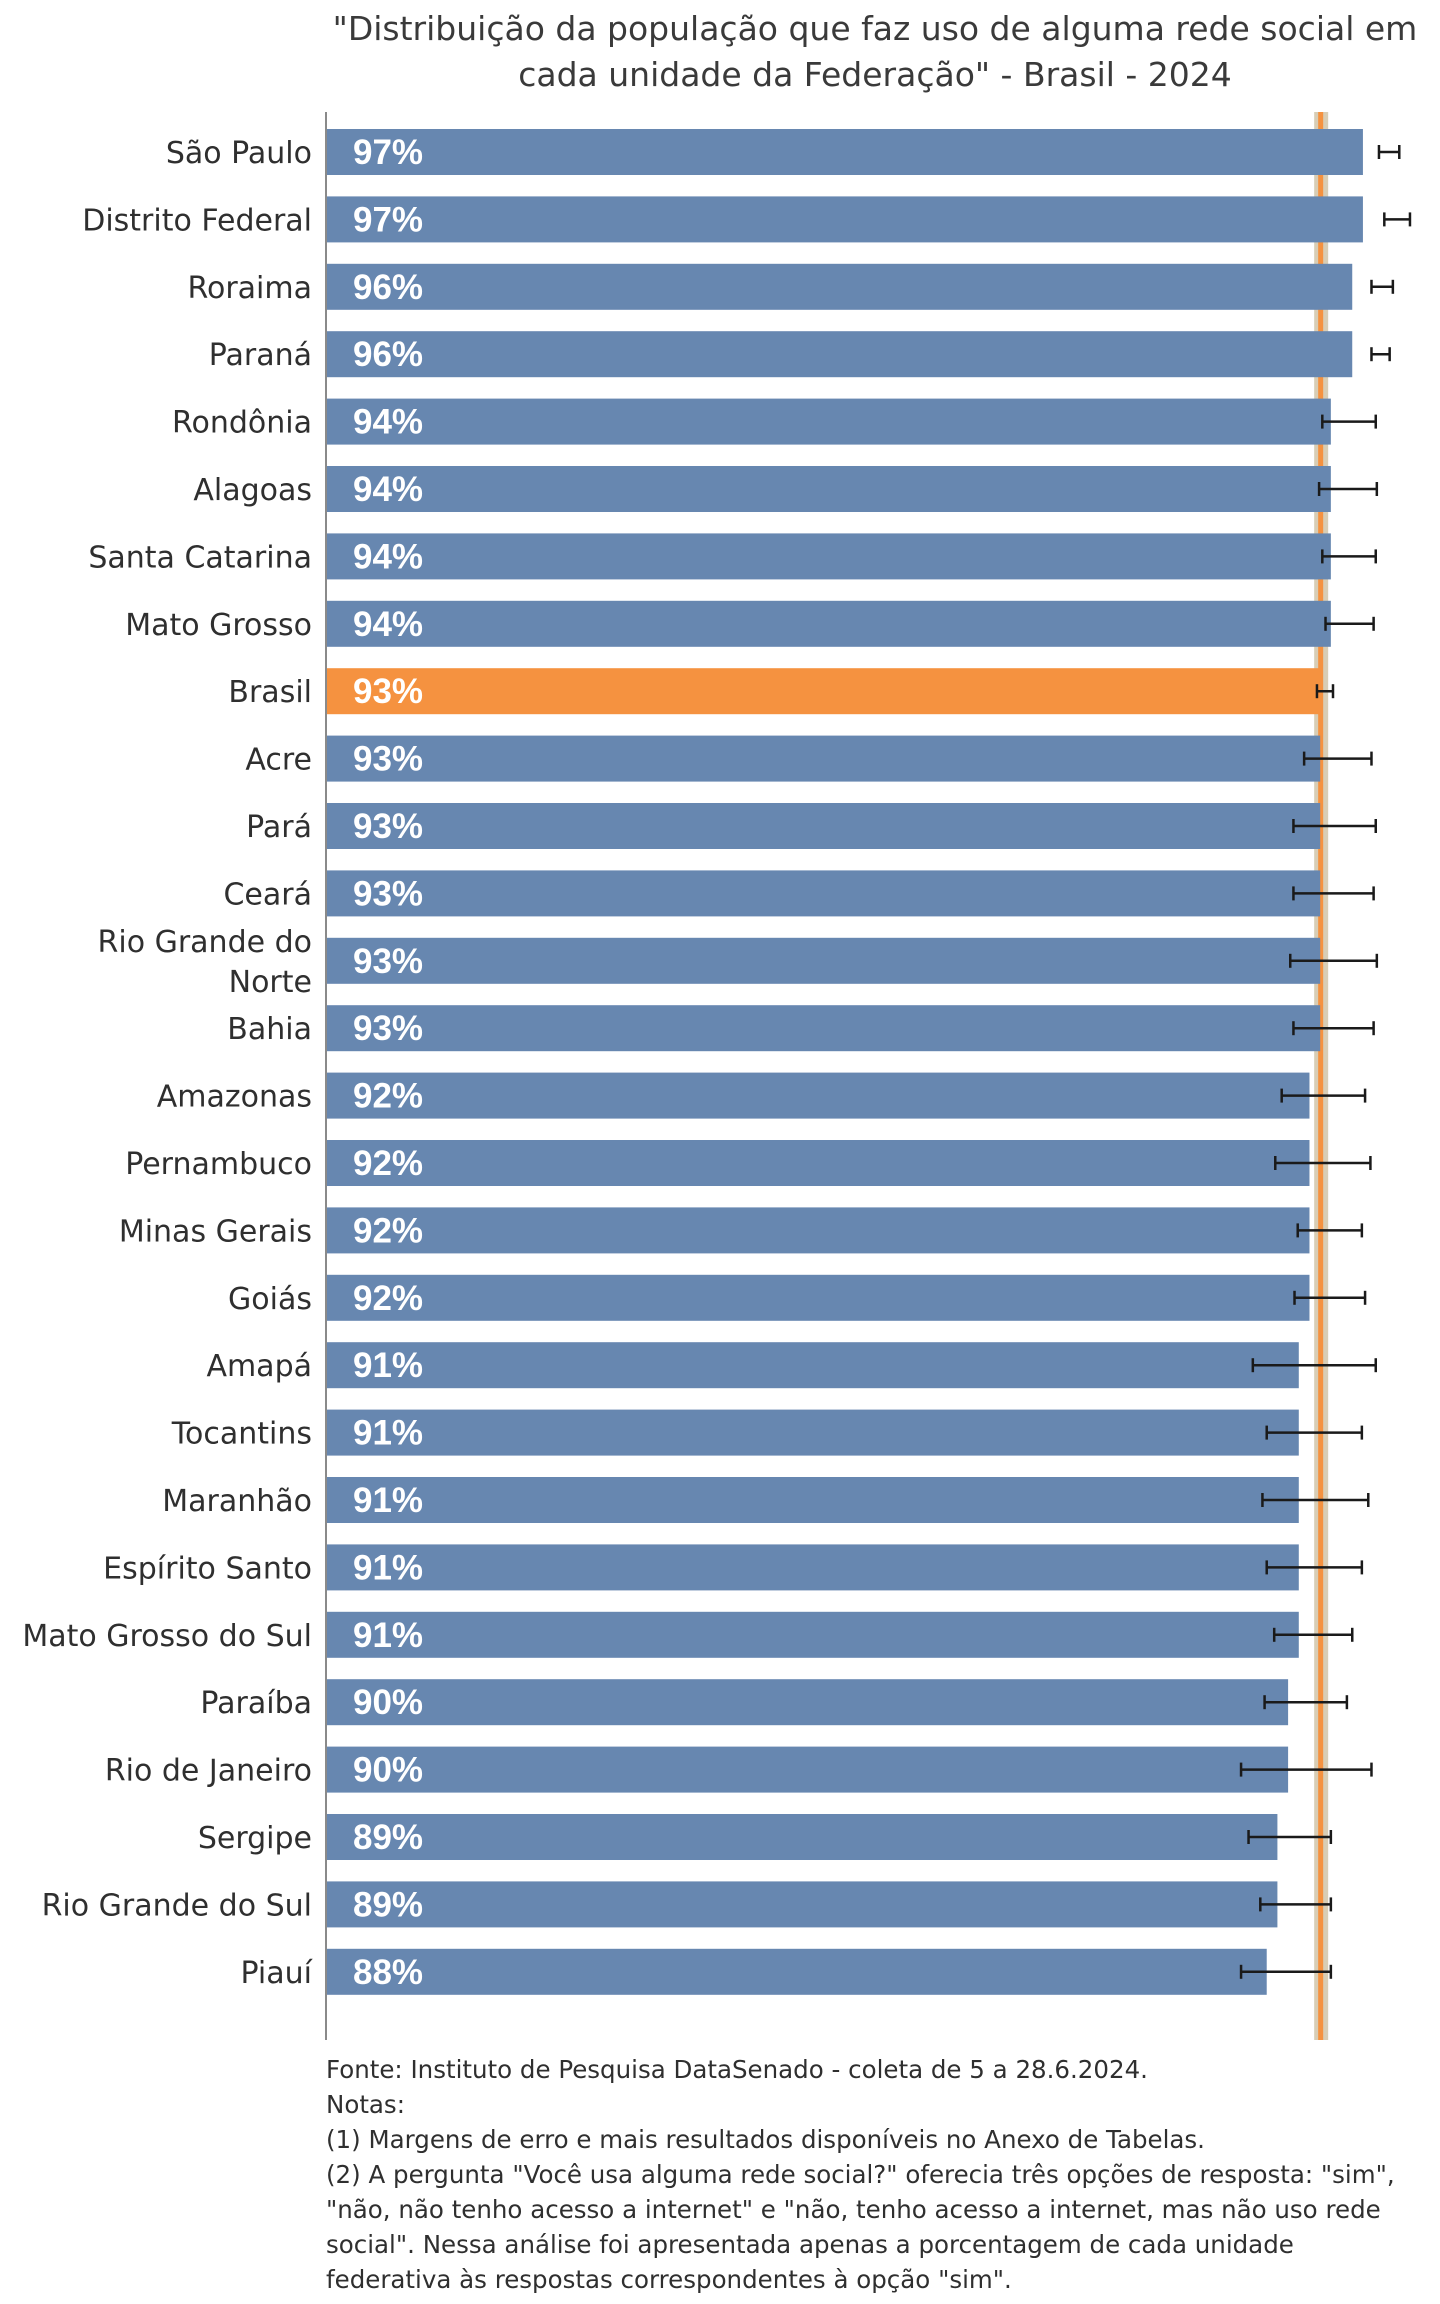  What do you see at coordinates (388, 422) in the screenshot?
I see `value-label-rondonia: 94%` at bounding box center [388, 422].